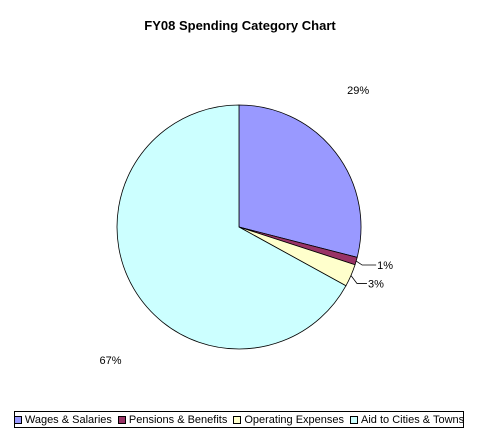  What do you see at coordinates (240, 25) in the screenshot?
I see `chart-title: FY08 Spending Category Chart` at bounding box center [240, 25].